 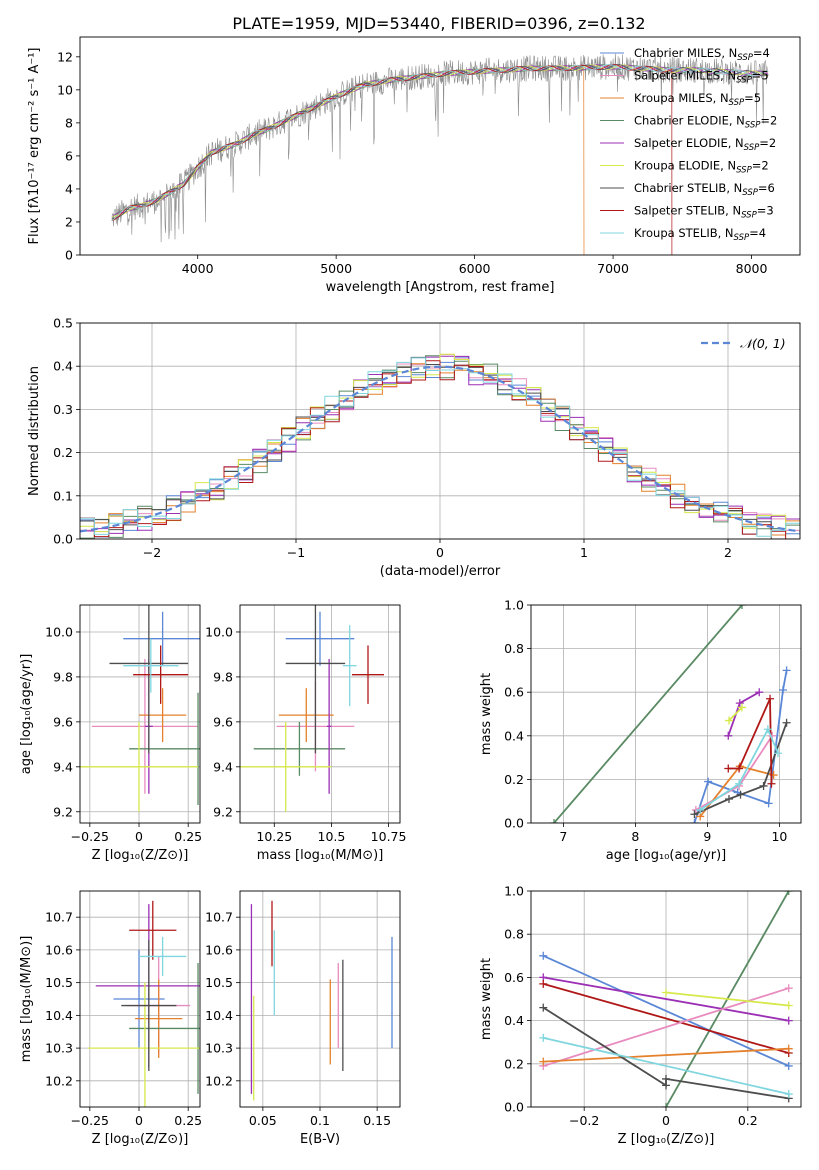 What do you see at coordinates (514, 692) in the screenshot?
I see `y-tick-label: 0.6` at bounding box center [514, 692].